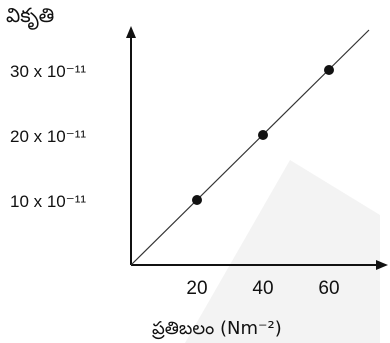 Image resolution: width=390 pixels, height=343 pixels. I want to click on y-tick-label-30: 30 x 10⁻¹¹, so click(48, 71).